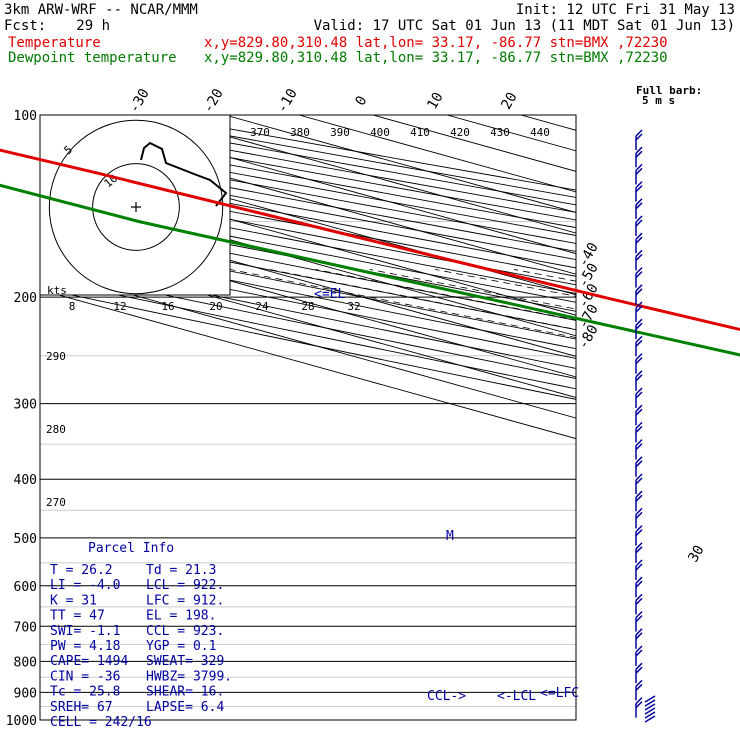  Describe the element at coordinates (25, 405) in the screenshot. I see `pressure-tick-label: 300` at that location.